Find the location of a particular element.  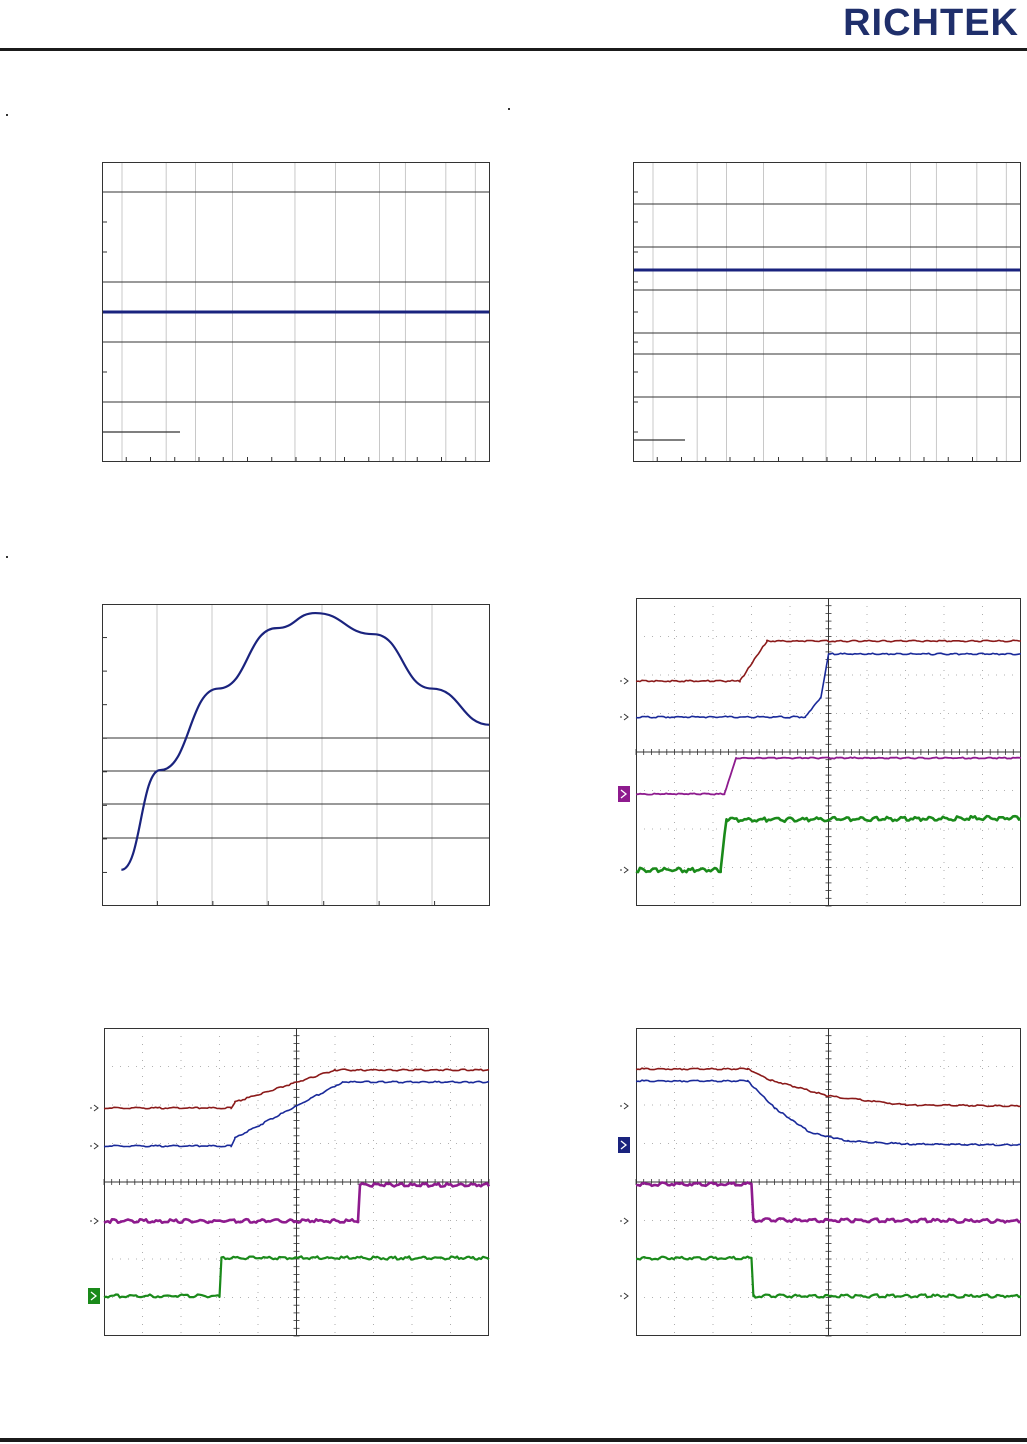

footer-rule is located at coordinates (513, 1440).